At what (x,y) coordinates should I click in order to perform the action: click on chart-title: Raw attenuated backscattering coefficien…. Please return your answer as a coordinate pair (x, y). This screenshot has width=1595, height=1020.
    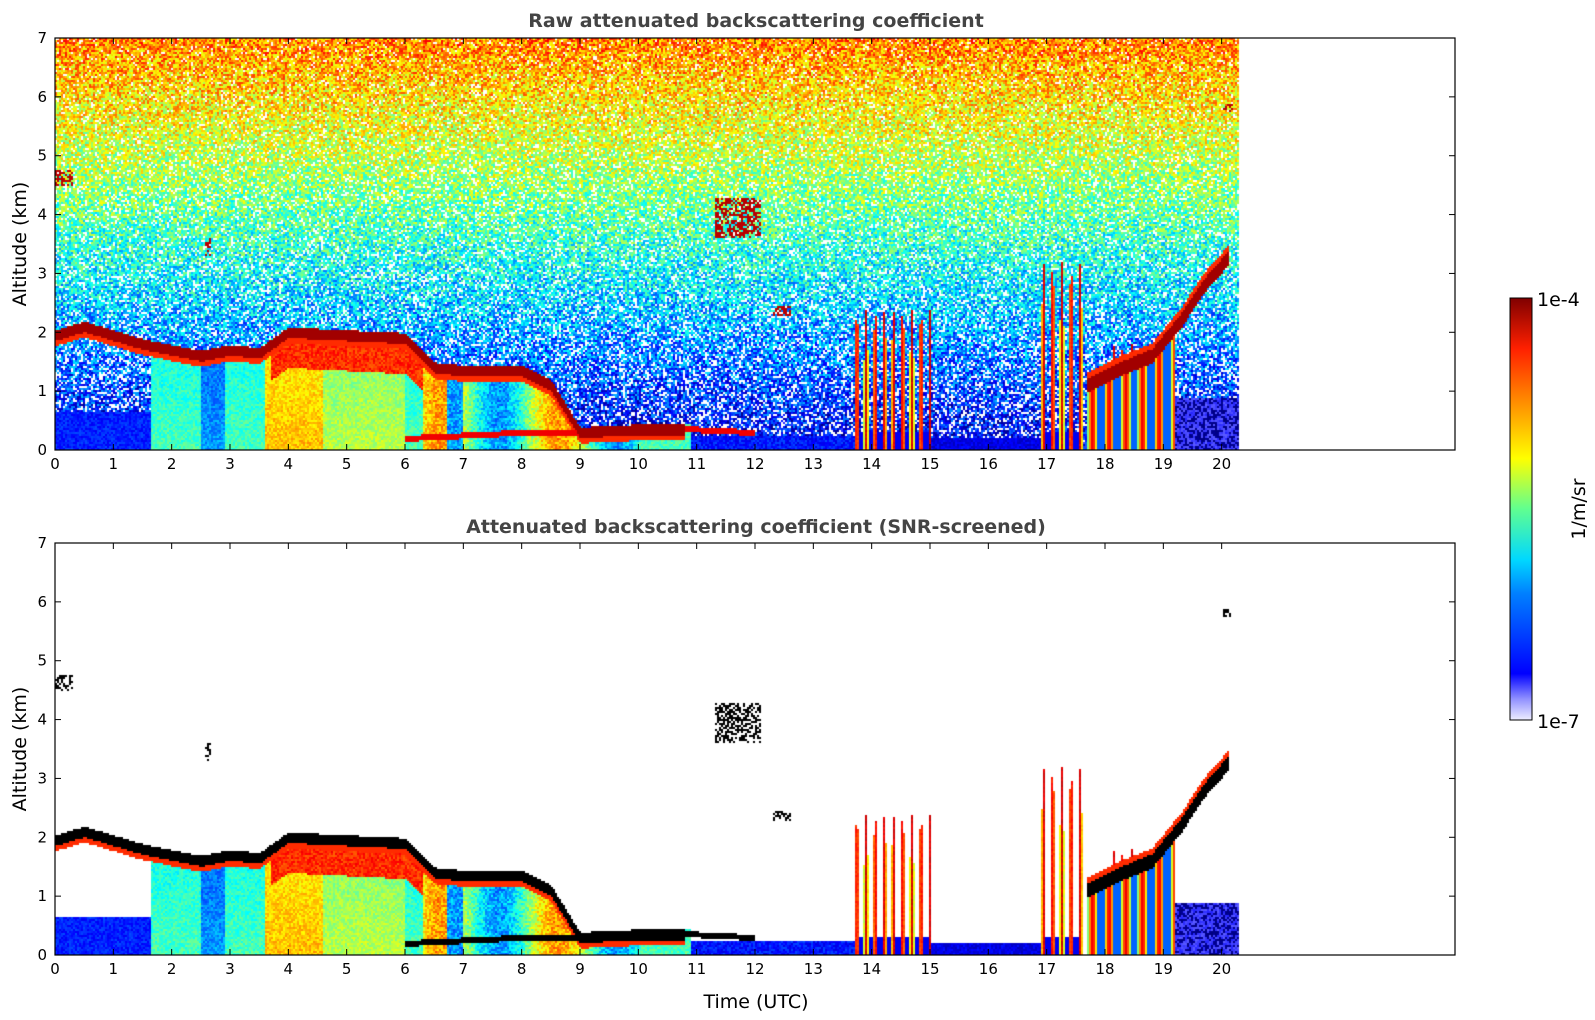
    Looking at the image, I should click on (756, 21).